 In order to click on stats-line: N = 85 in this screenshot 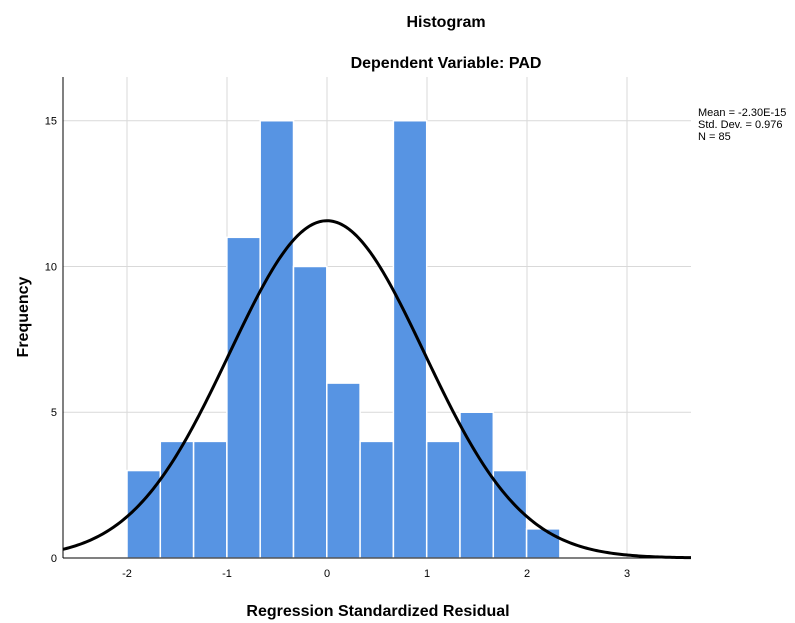, I will do `click(714, 137)`.